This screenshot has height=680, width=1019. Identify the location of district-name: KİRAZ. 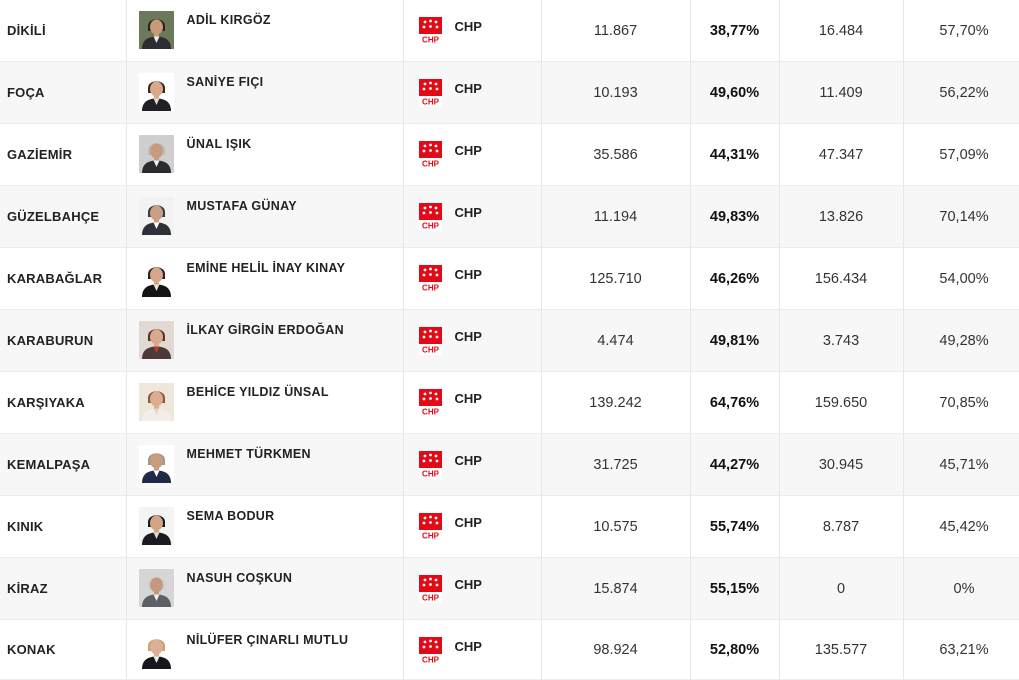
(63, 588).